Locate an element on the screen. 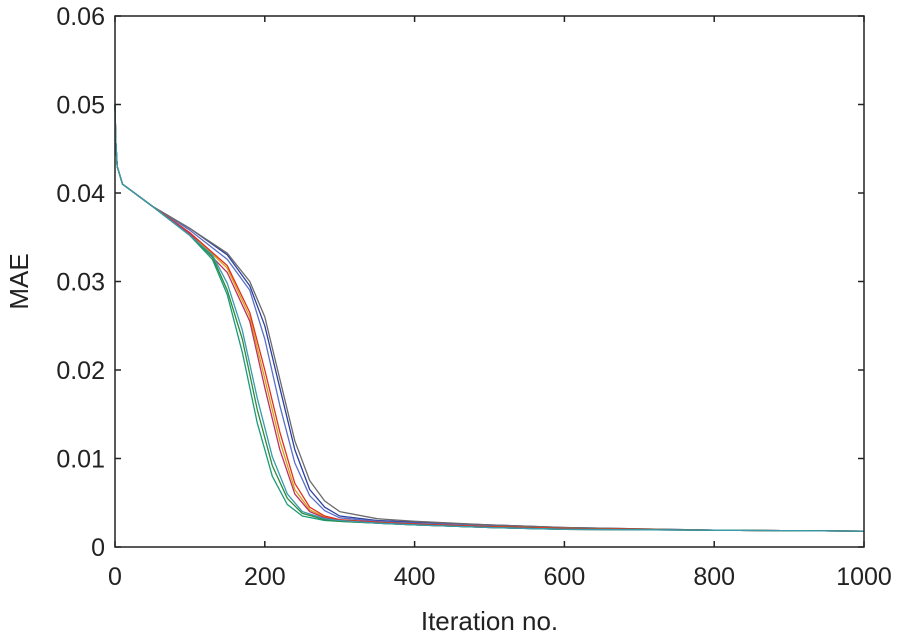 The image size is (900, 639). x-axis-label: Iteration no. is located at coordinates (489, 621).